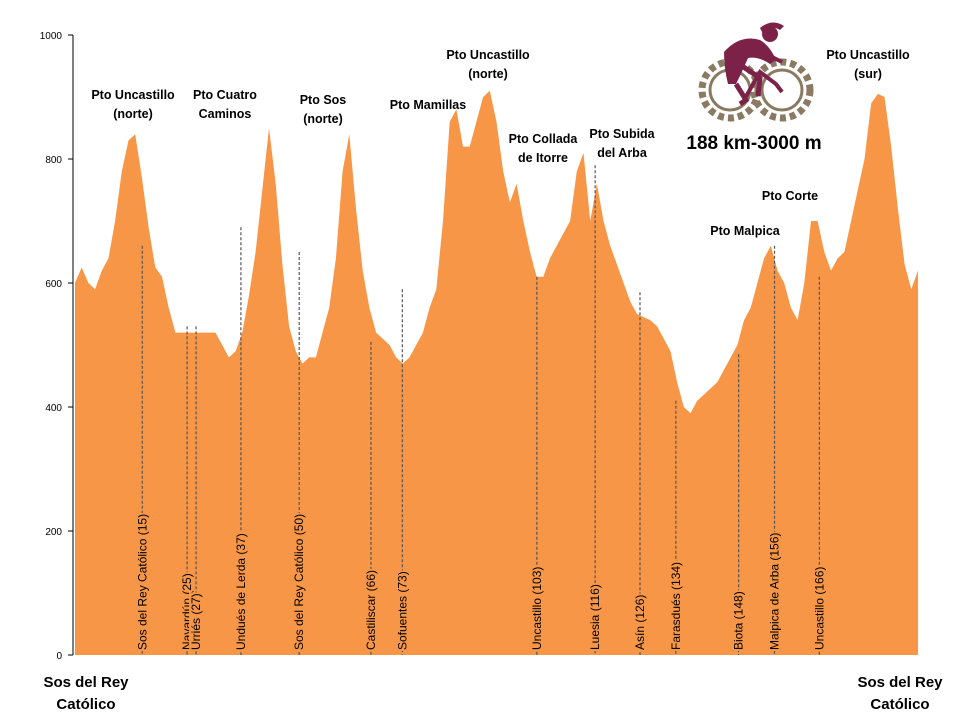 This screenshot has height=720, width=960. I want to click on end-label-line-1: Sos del Rey, so click(900, 682).